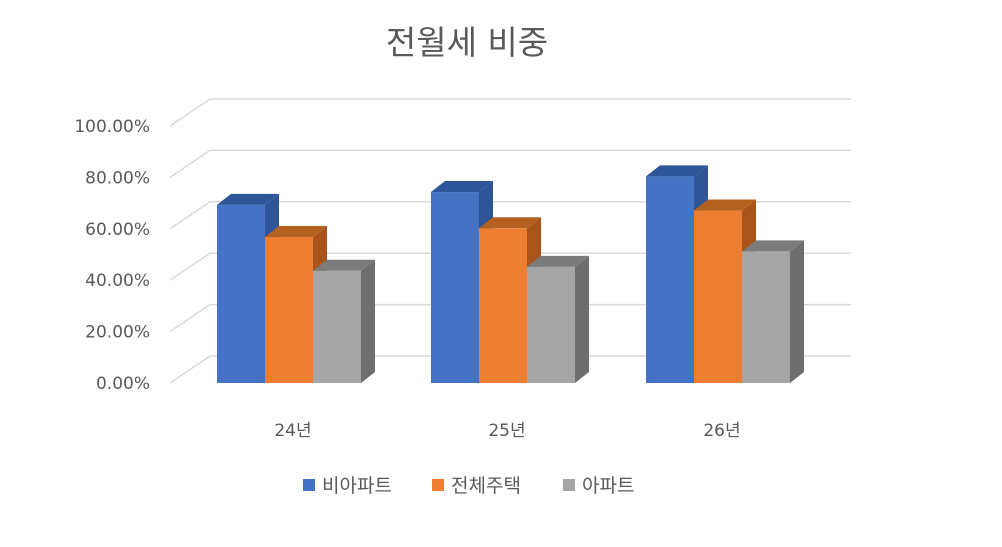  Describe the element at coordinates (117, 281) in the screenshot. I see `y-tick-label: 40.00%` at that location.